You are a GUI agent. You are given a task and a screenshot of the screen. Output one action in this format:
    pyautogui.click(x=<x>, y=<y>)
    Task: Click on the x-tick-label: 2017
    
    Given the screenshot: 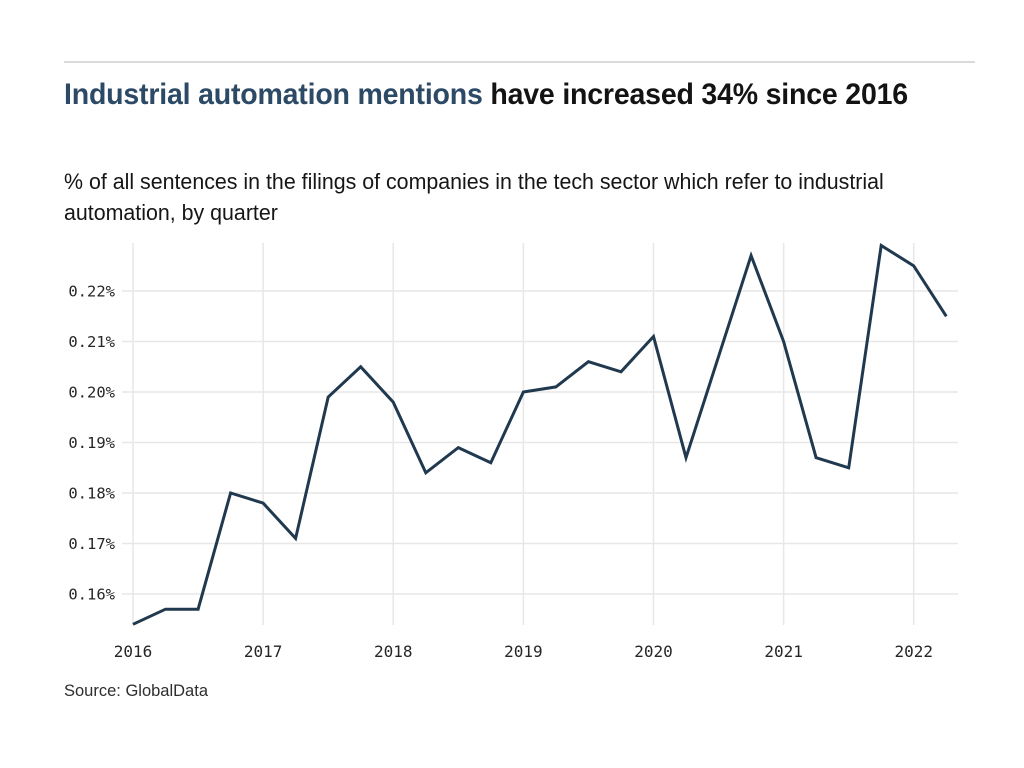 What is the action you would take?
    pyautogui.click(x=263, y=651)
    